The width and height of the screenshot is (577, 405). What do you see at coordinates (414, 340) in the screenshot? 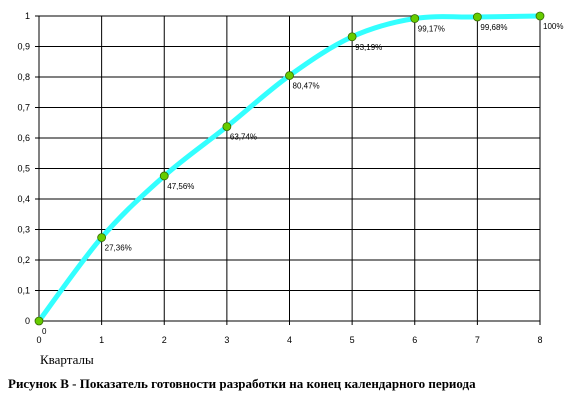
I see `x-tick-label: 6` at bounding box center [414, 340].